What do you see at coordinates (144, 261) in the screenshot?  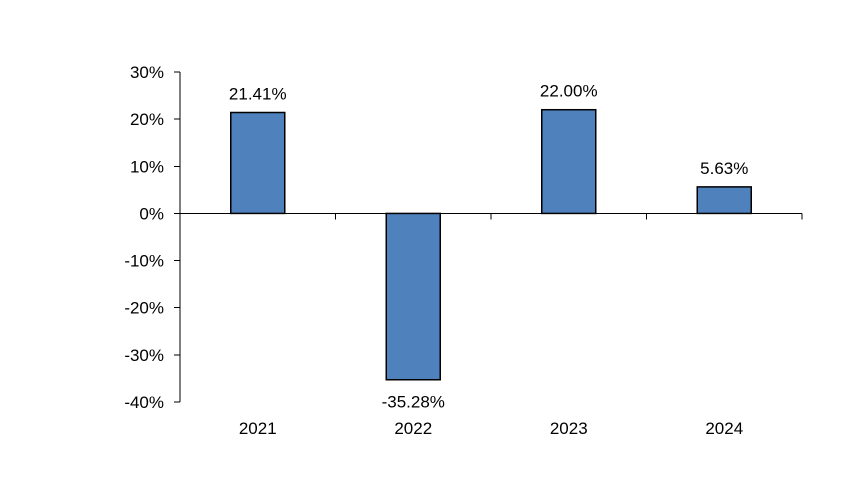 I see `y-tick-label: -10%` at bounding box center [144, 261].